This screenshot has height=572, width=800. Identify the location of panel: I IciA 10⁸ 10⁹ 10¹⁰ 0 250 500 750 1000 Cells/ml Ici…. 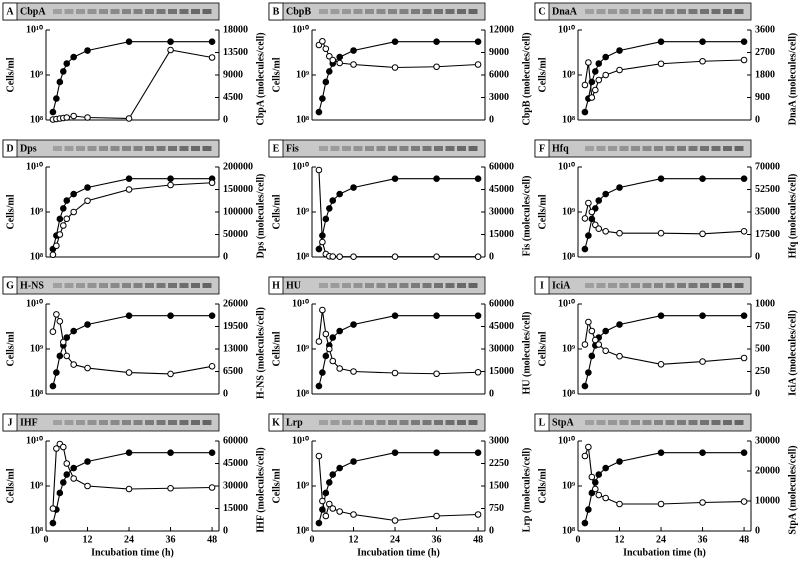
(666, 337).